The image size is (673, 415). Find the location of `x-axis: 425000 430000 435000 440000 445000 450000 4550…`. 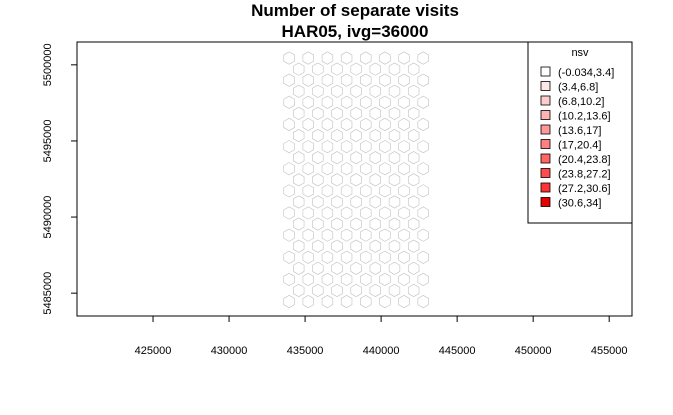

x-axis: 425000 430000 435000 440000 445000 450000 4550… is located at coordinates (381, 336).